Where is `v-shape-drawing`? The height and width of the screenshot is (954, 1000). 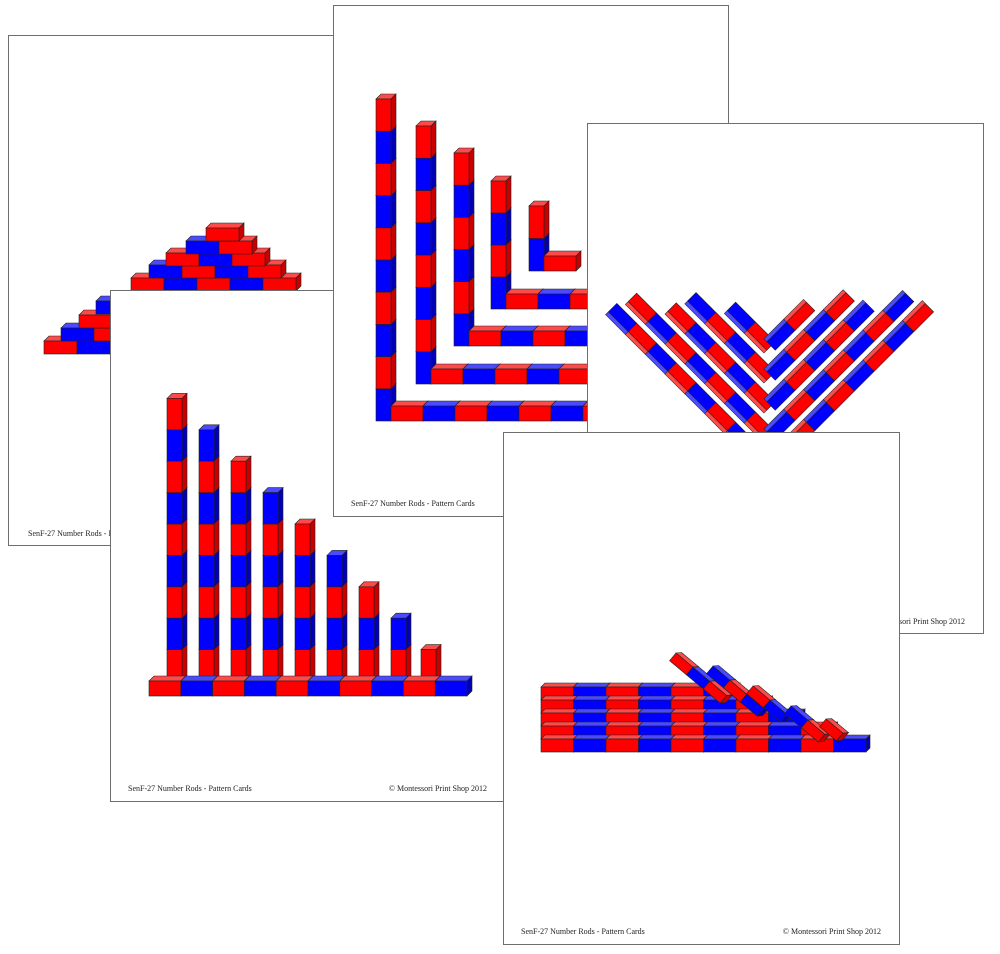
v-shape-drawing is located at coordinates (770, 381).